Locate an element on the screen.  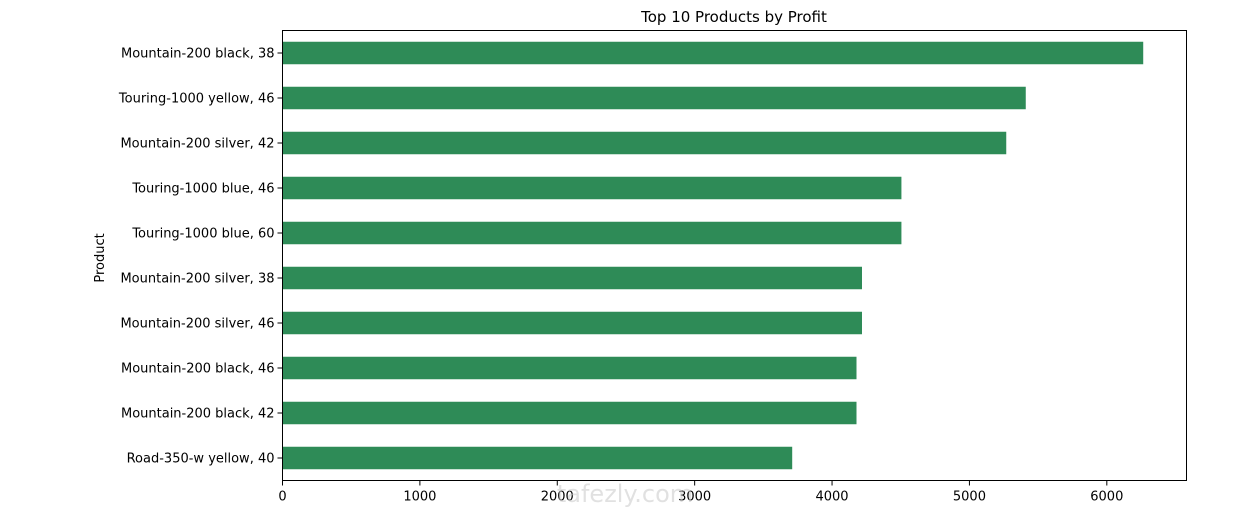
y-tick-label: Mountain-200 black, 42 is located at coordinates (198, 414).